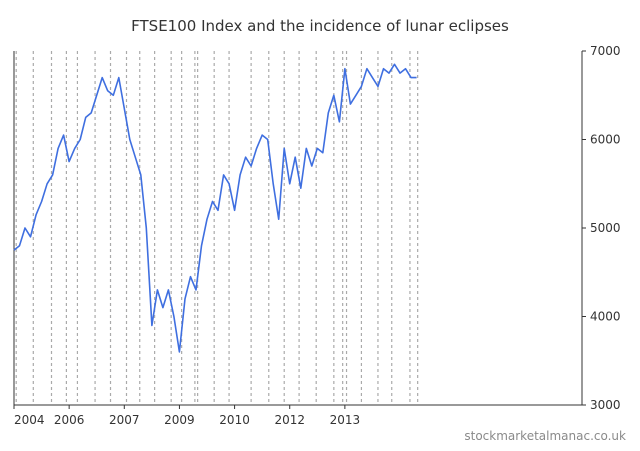 This screenshot has height=451, width=640. I want to click on y-tick-label-7000: 7000, so click(605, 51).